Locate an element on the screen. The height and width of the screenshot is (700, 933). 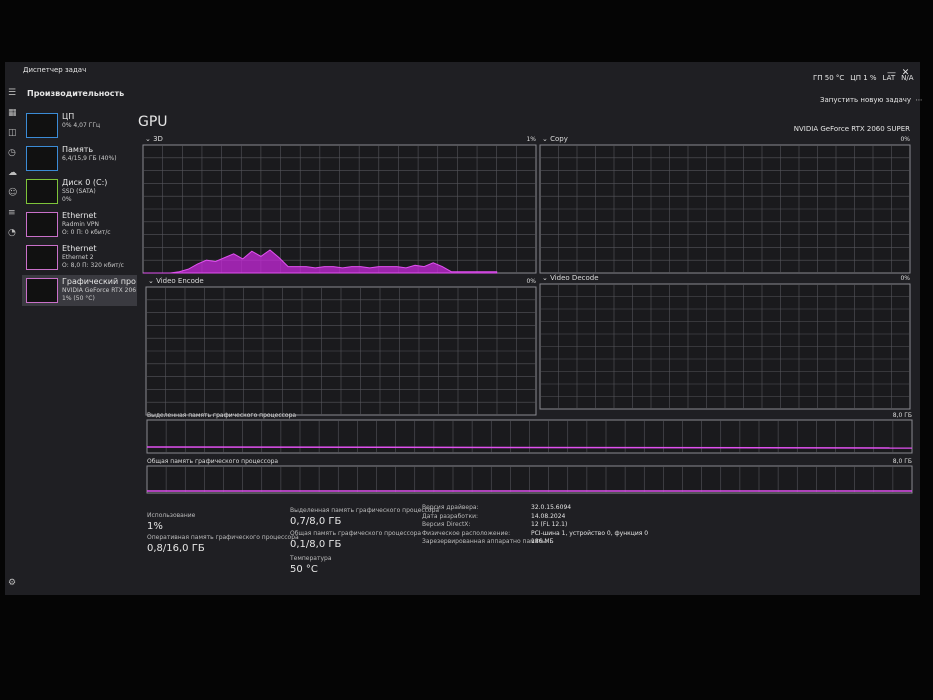
nav-icon: ☁ is located at coordinates (12, 173).